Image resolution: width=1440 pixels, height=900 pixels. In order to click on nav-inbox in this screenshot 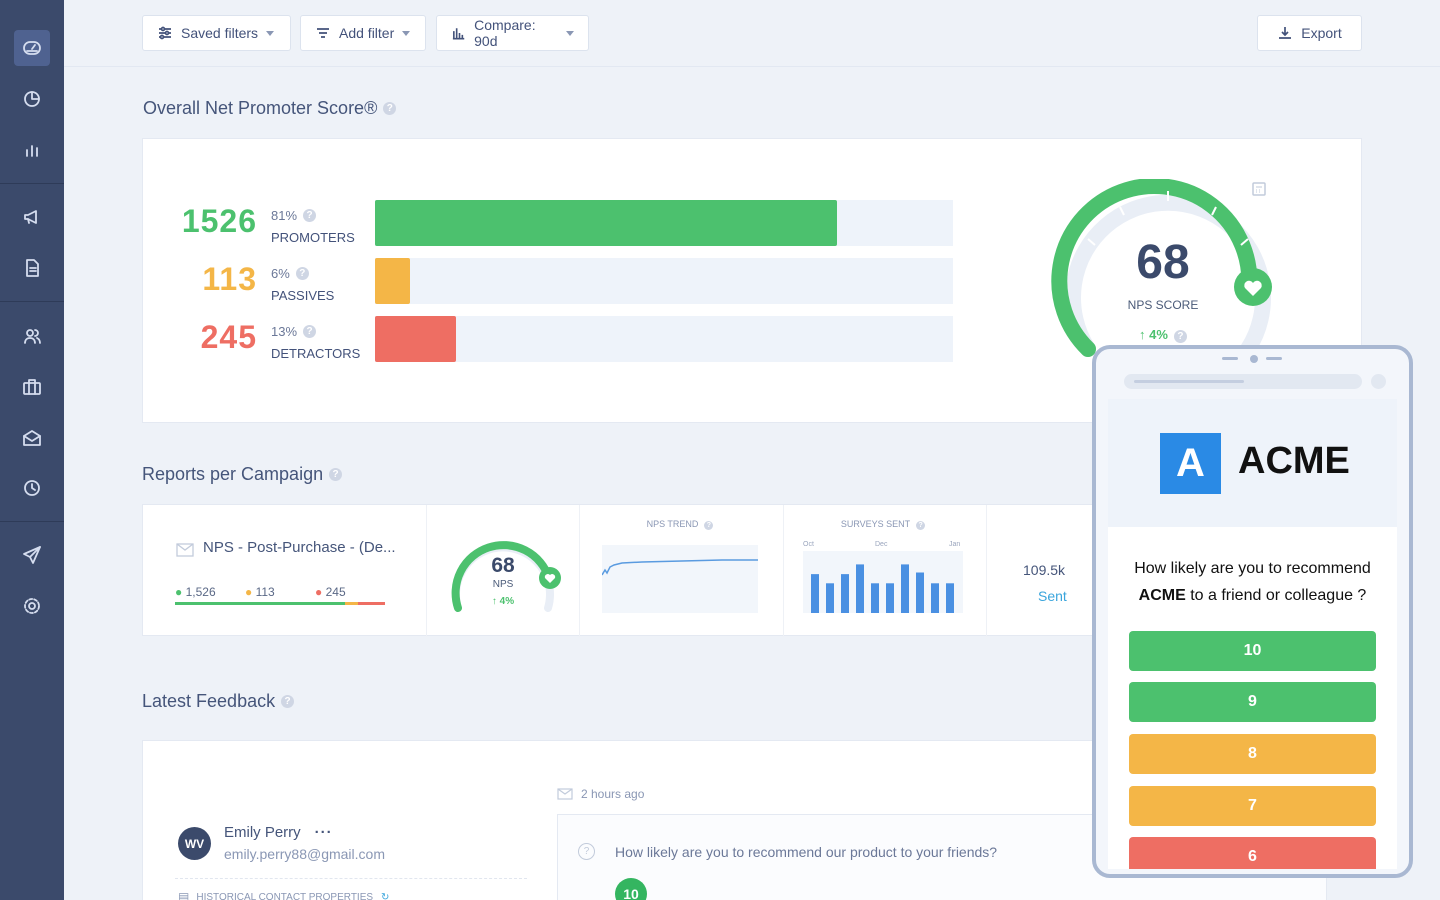, I will do `click(32, 438)`.